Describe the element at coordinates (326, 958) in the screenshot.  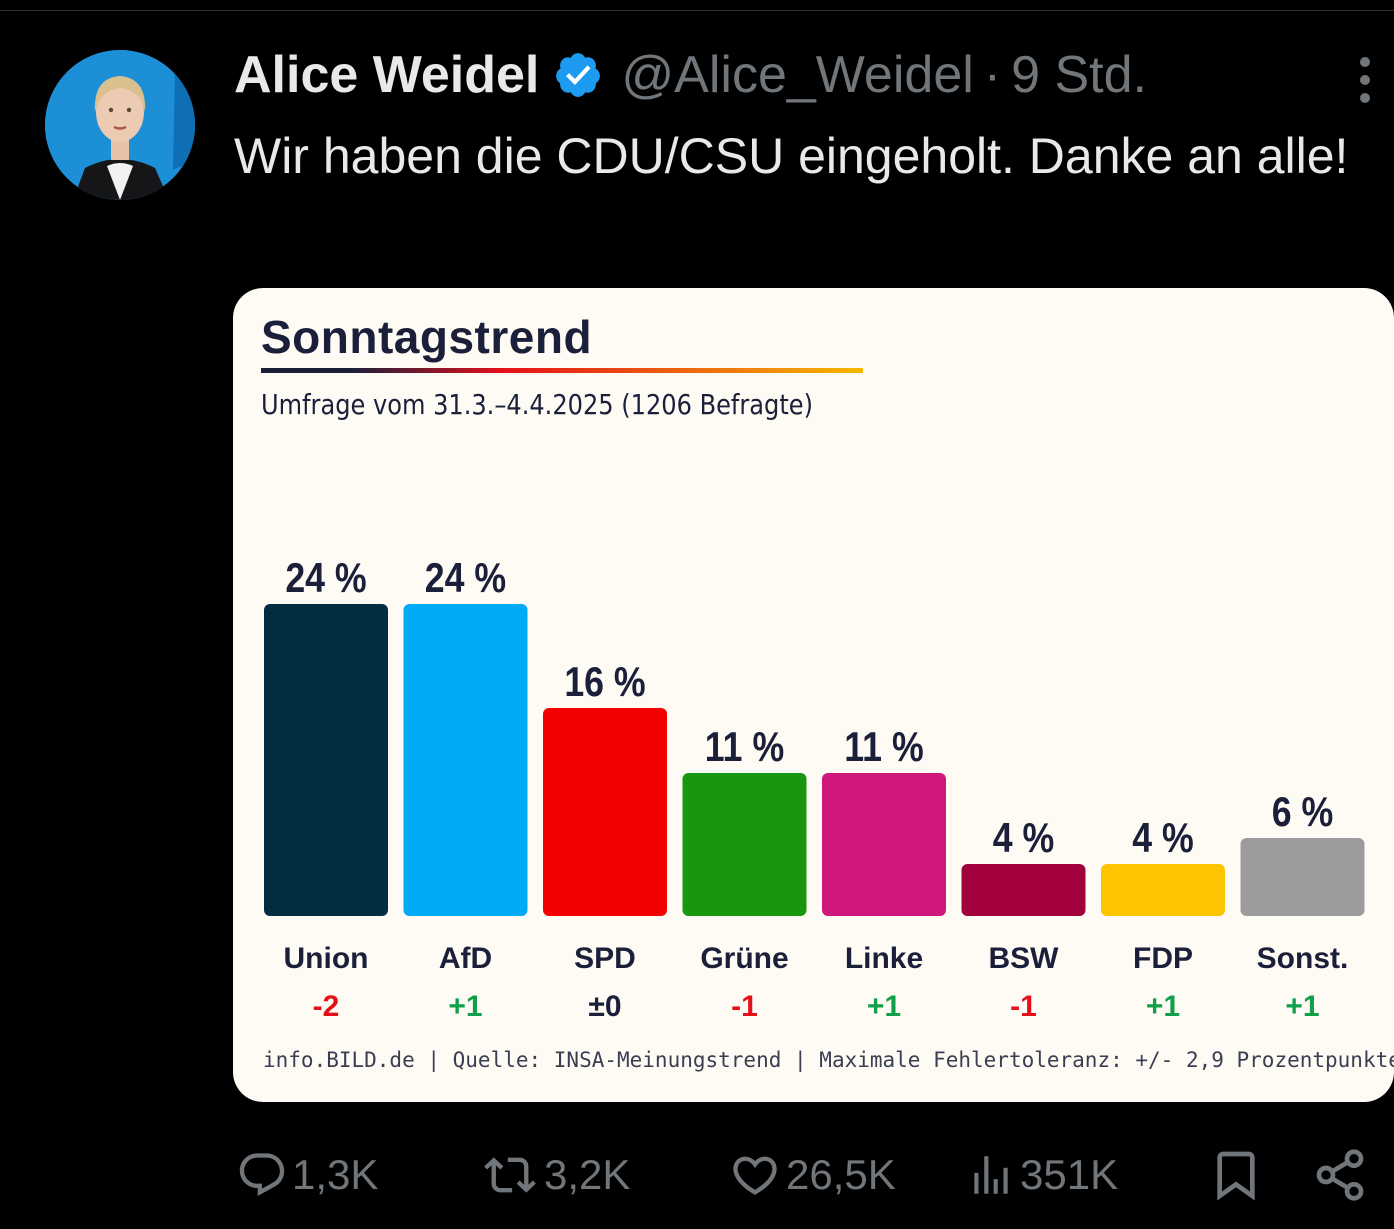
I see `category-label: Union` at that location.